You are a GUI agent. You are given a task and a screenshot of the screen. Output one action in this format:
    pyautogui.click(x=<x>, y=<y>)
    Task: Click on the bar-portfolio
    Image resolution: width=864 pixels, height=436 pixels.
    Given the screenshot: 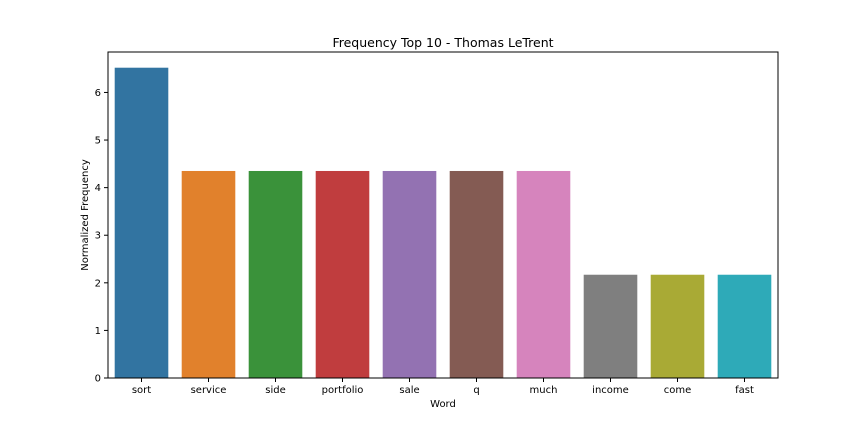 What is the action you would take?
    pyautogui.click(x=342, y=274)
    